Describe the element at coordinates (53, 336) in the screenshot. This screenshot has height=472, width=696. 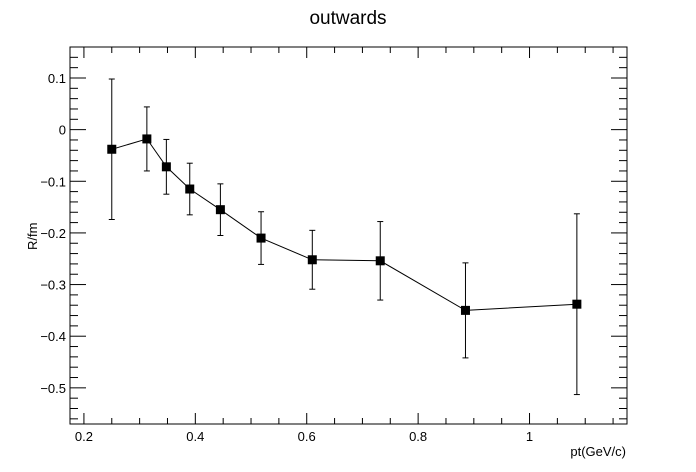
I see `y-tick-label: −0.4` at that location.